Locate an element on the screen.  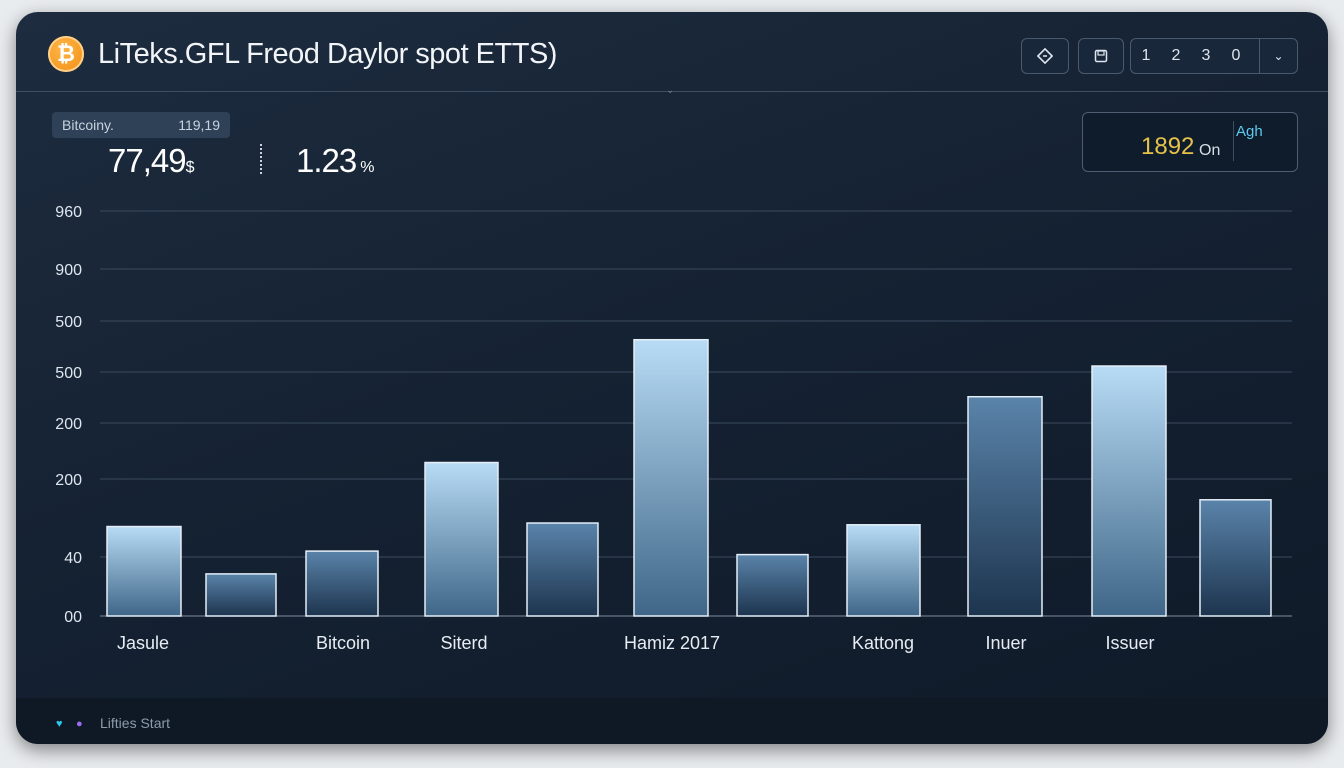
stat-divider is located at coordinates (1233, 141).